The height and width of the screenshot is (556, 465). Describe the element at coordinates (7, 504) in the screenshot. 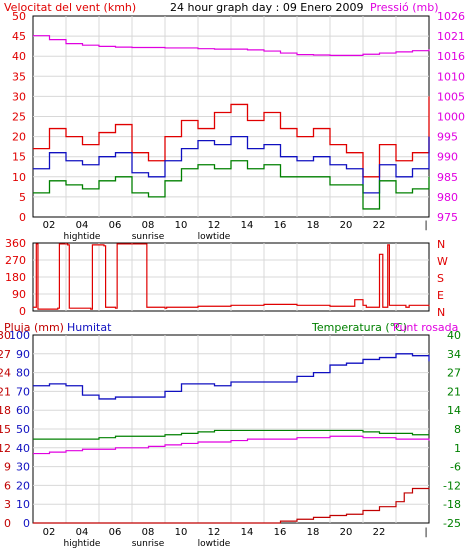

I see `rain-y-tick: 3` at that location.